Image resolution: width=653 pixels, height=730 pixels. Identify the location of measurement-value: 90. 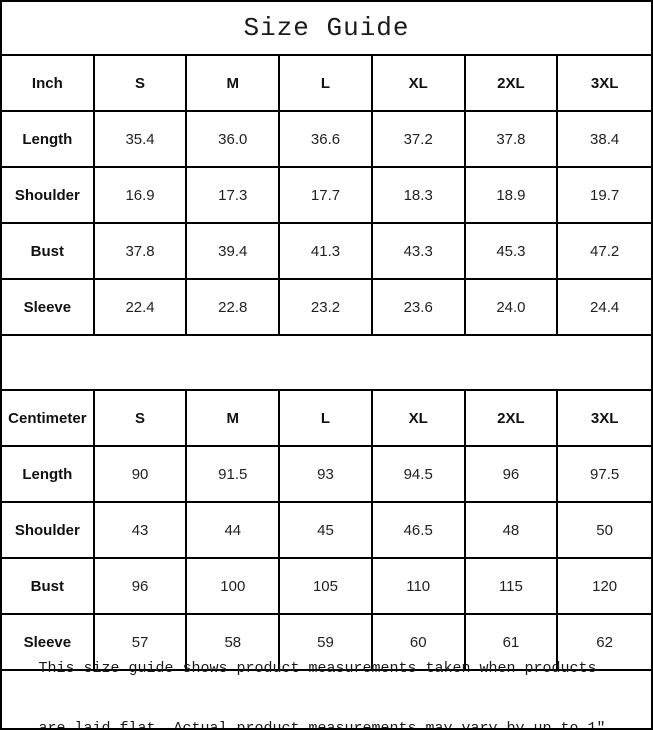
(141, 475).